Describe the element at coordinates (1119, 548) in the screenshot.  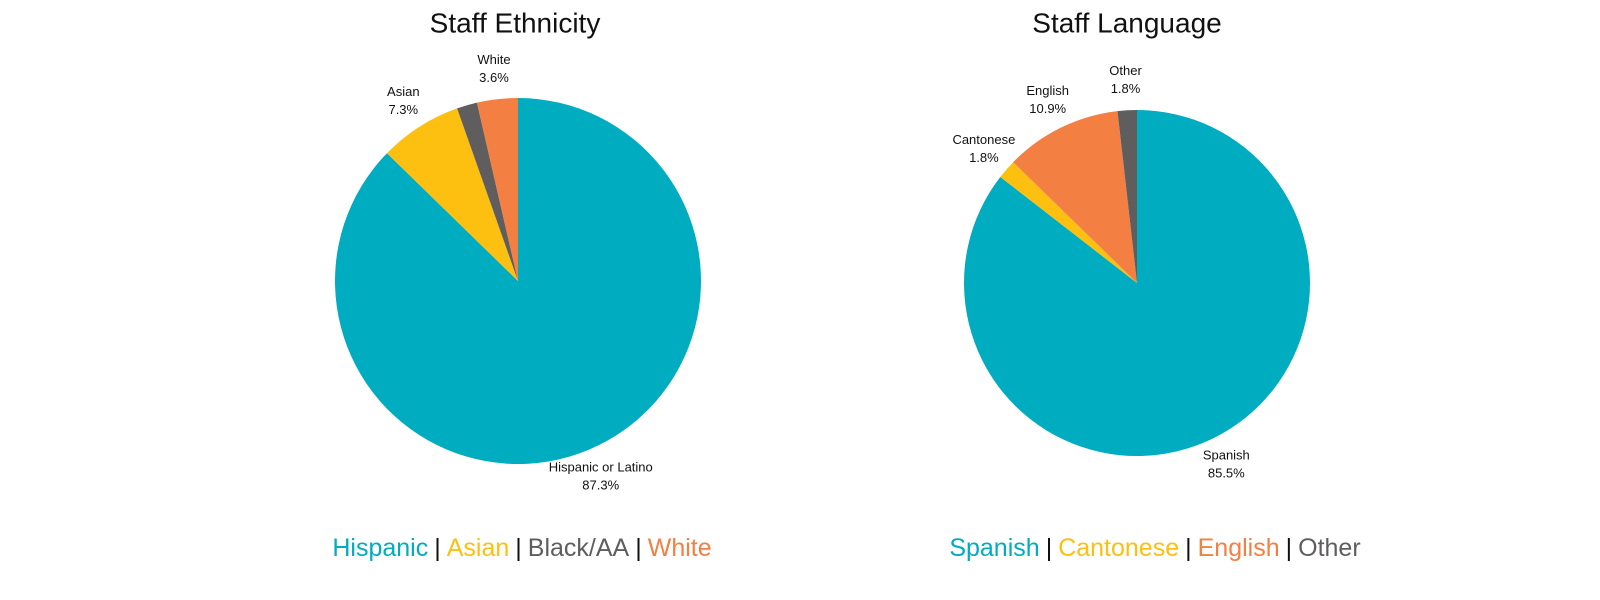
I see `legend-entry: Cantonese` at that location.